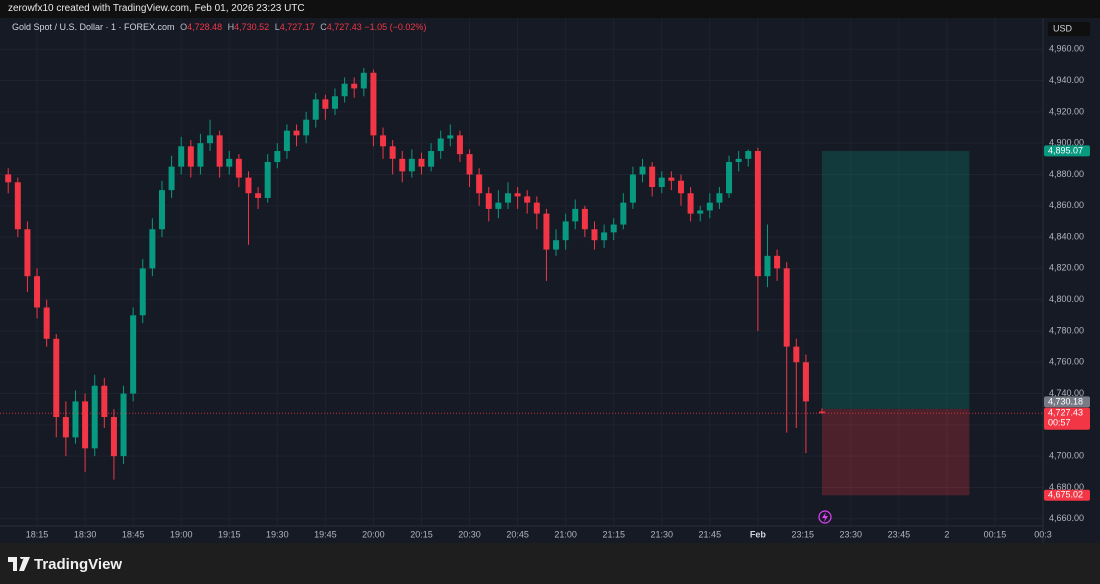  What do you see at coordinates (1071, 280) in the screenshot?
I see `price-axis` at bounding box center [1071, 280].